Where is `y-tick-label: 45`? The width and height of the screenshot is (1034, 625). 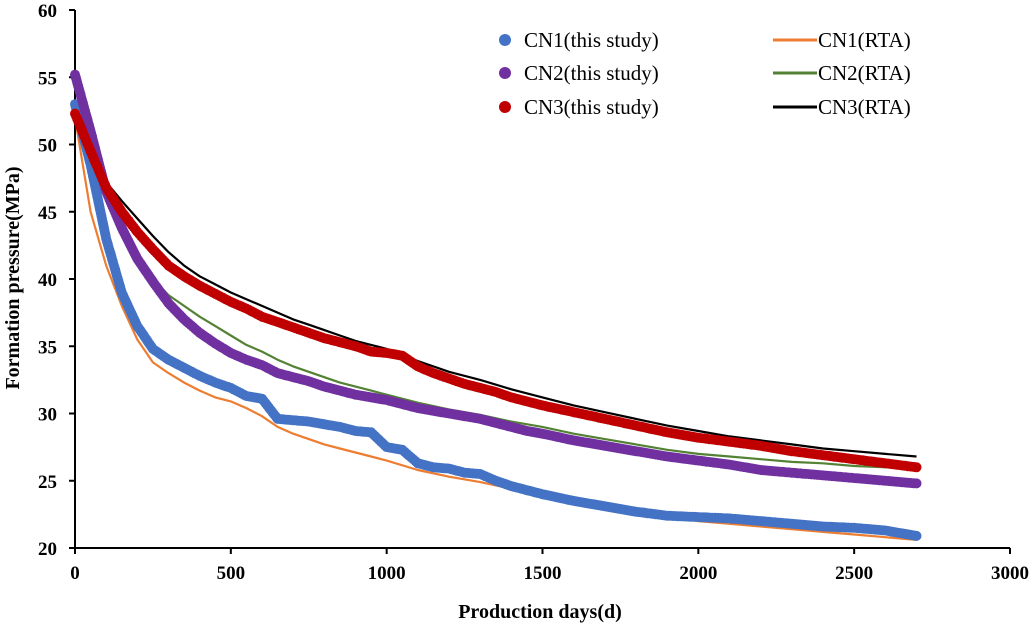 y-tick-label: 45 is located at coordinates (47, 213).